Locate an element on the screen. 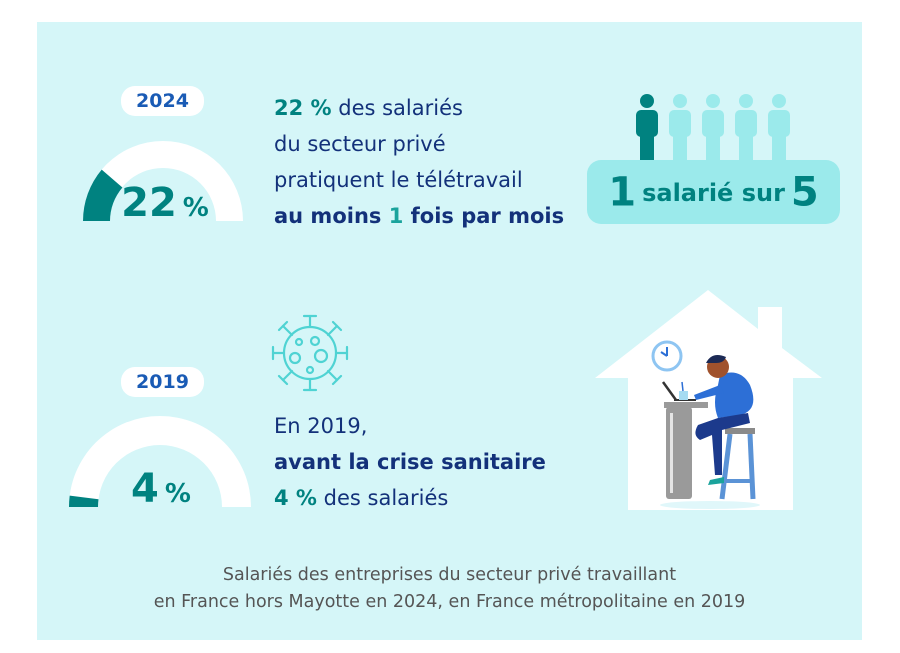 The height and width of the screenshot is (653, 900). people-icons is located at coordinates (713, 127).